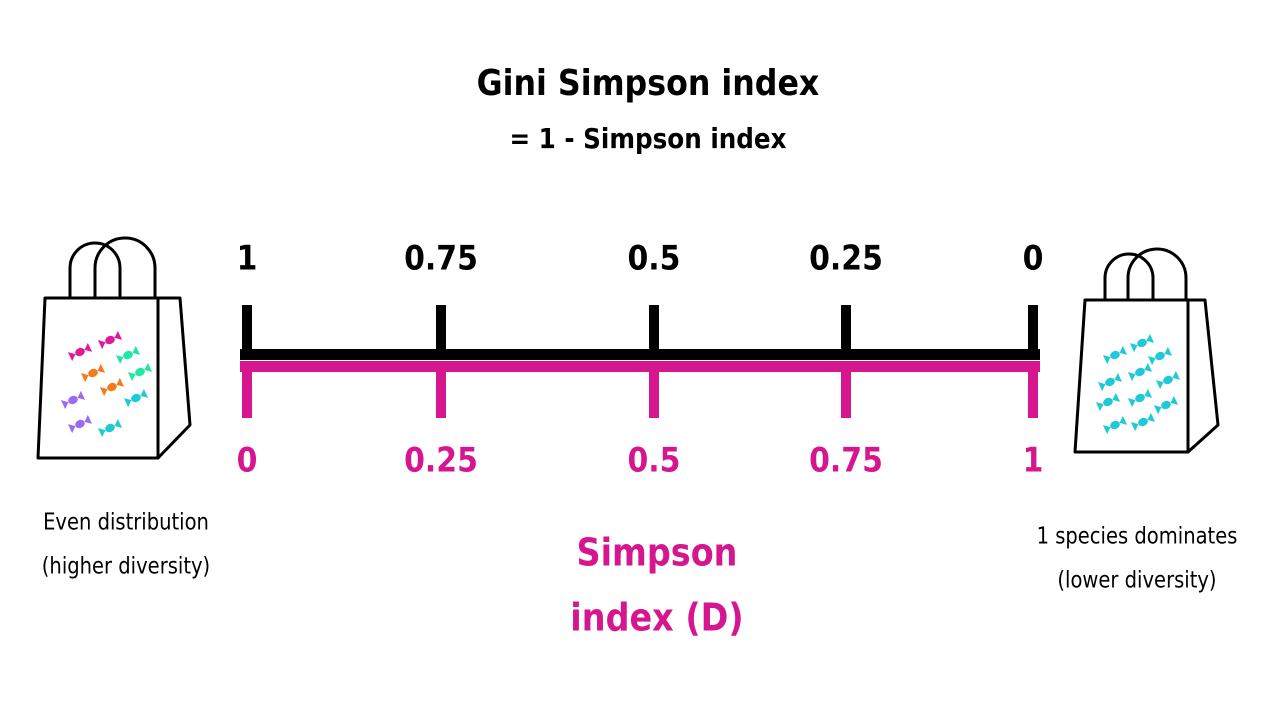 The height and width of the screenshot is (720, 1280). I want to click on scale-name: Simpson, so click(657, 554).